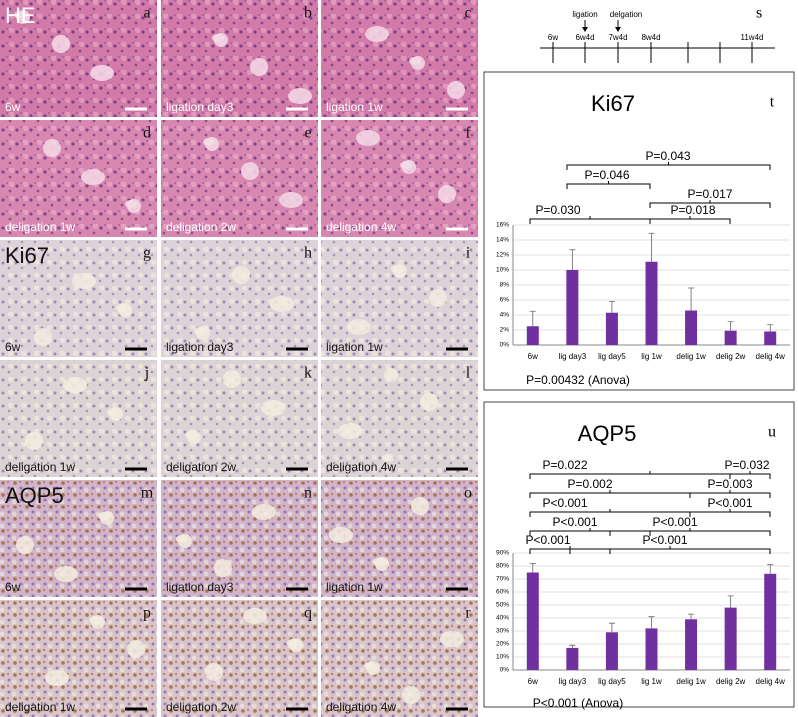  I want to click on significance-label: P=0.030, so click(557, 210).